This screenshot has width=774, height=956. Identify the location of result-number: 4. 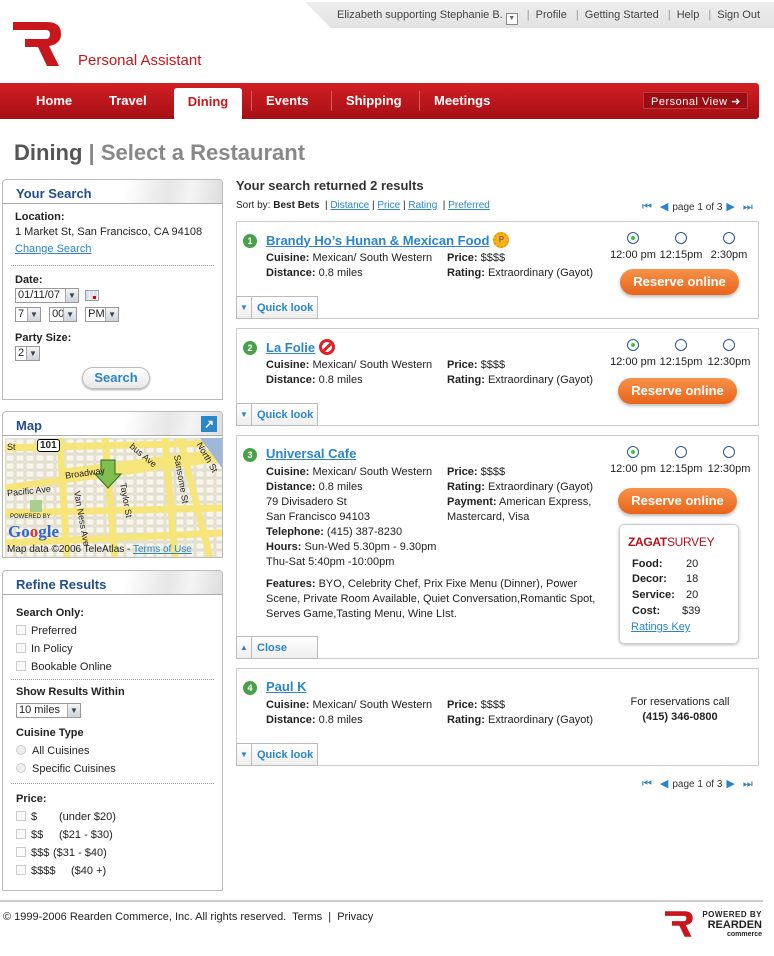
(250, 688).